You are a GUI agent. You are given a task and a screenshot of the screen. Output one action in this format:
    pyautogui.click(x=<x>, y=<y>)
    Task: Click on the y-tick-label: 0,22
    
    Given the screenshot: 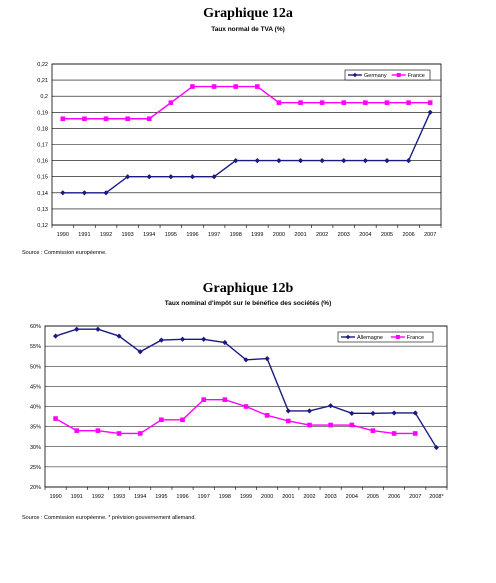 What is the action you would take?
    pyautogui.click(x=42, y=65)
    